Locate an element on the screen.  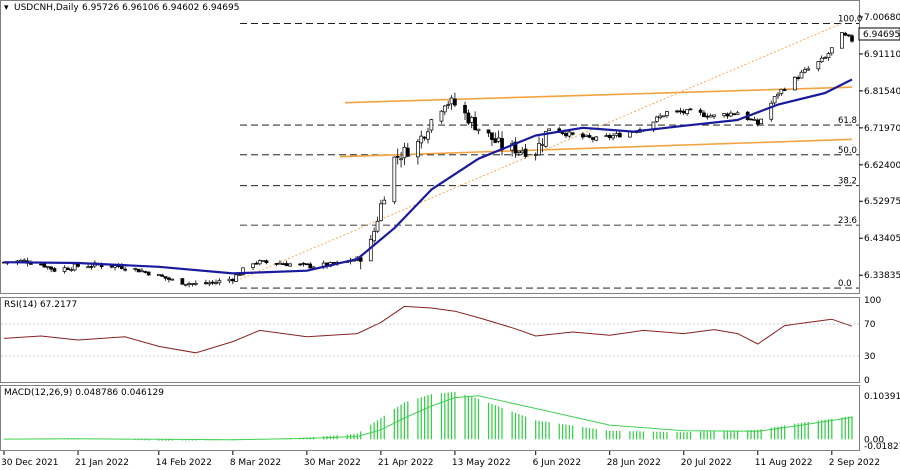
date-tick-label: 30 Mar 2022 is located at coordinates (332, 463).